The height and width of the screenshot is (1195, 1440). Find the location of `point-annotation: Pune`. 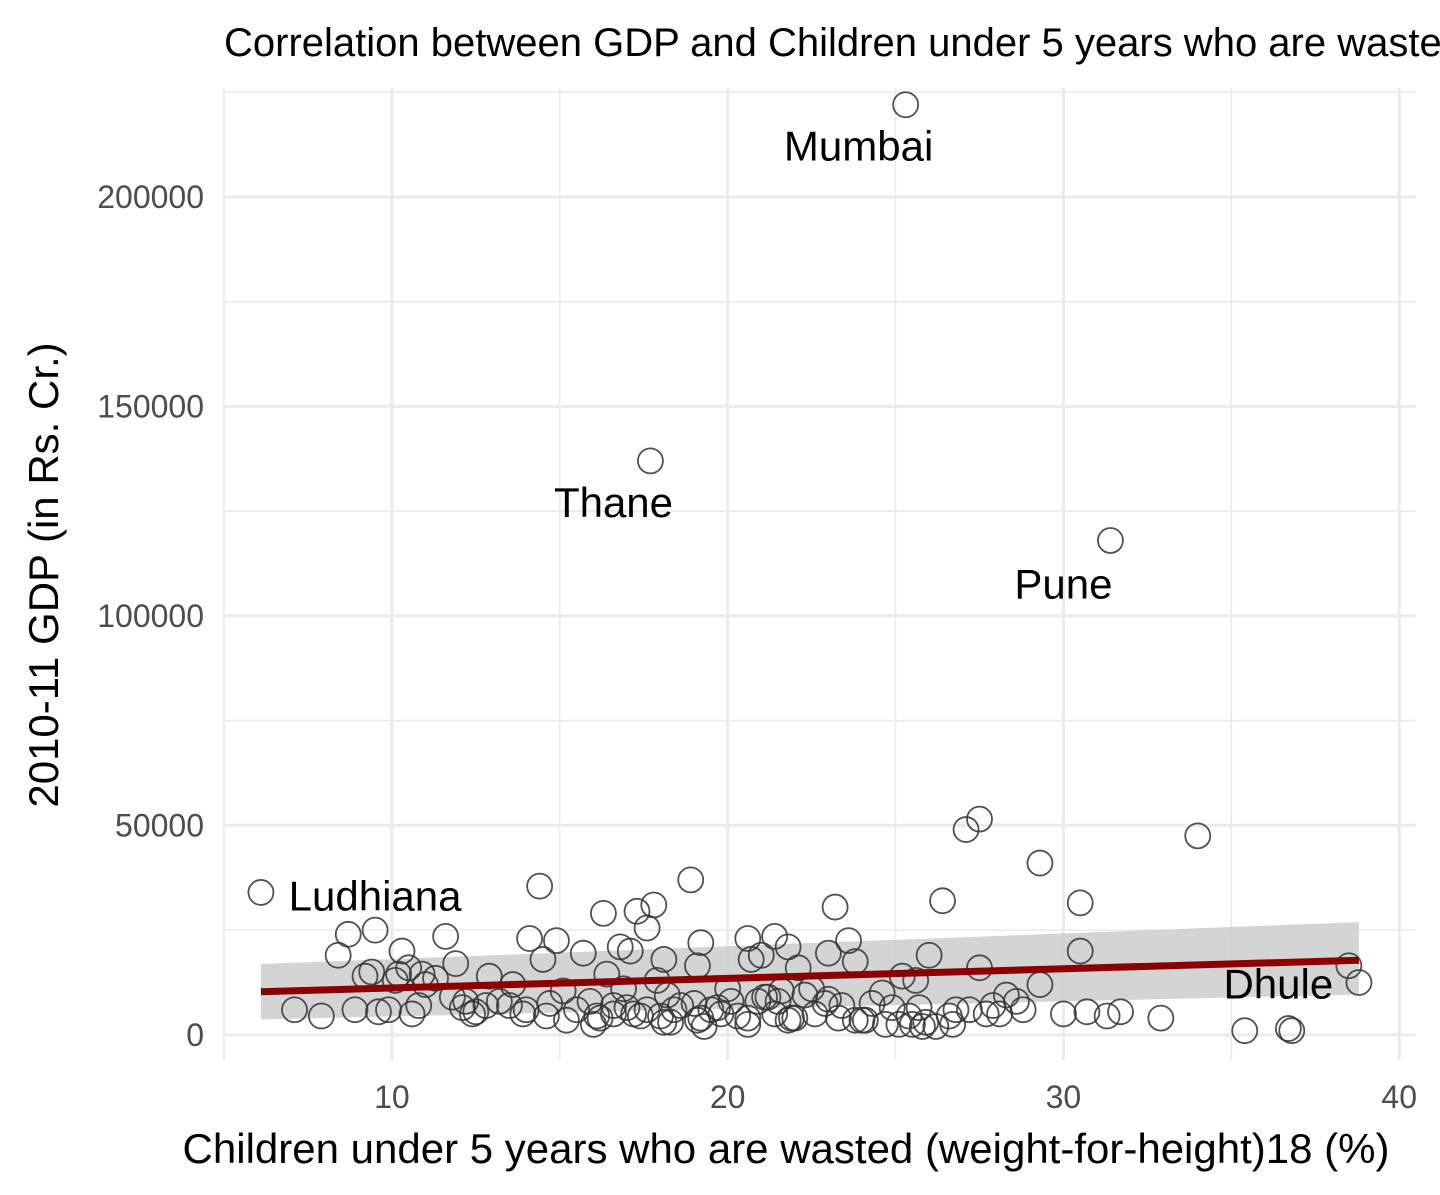

point-annotation: Pune is located at coordinates (1063, 583).